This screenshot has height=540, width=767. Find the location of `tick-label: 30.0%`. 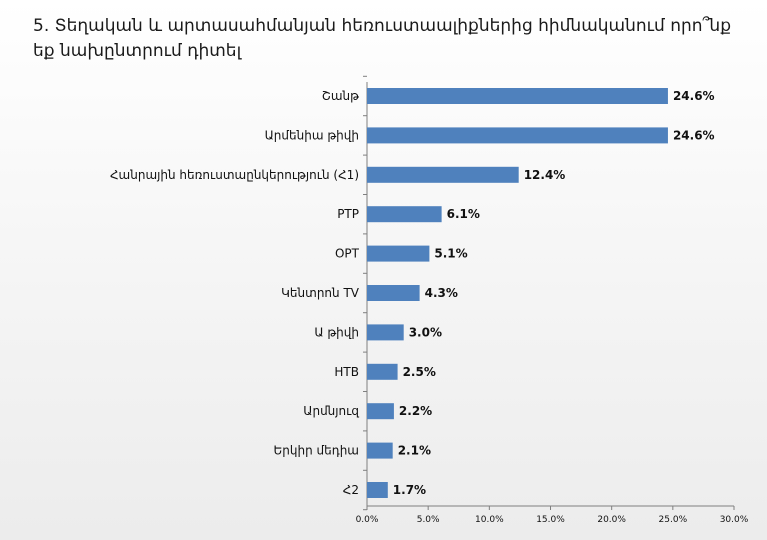

tick-label: 30.0% is located at coordinates (734, 520).